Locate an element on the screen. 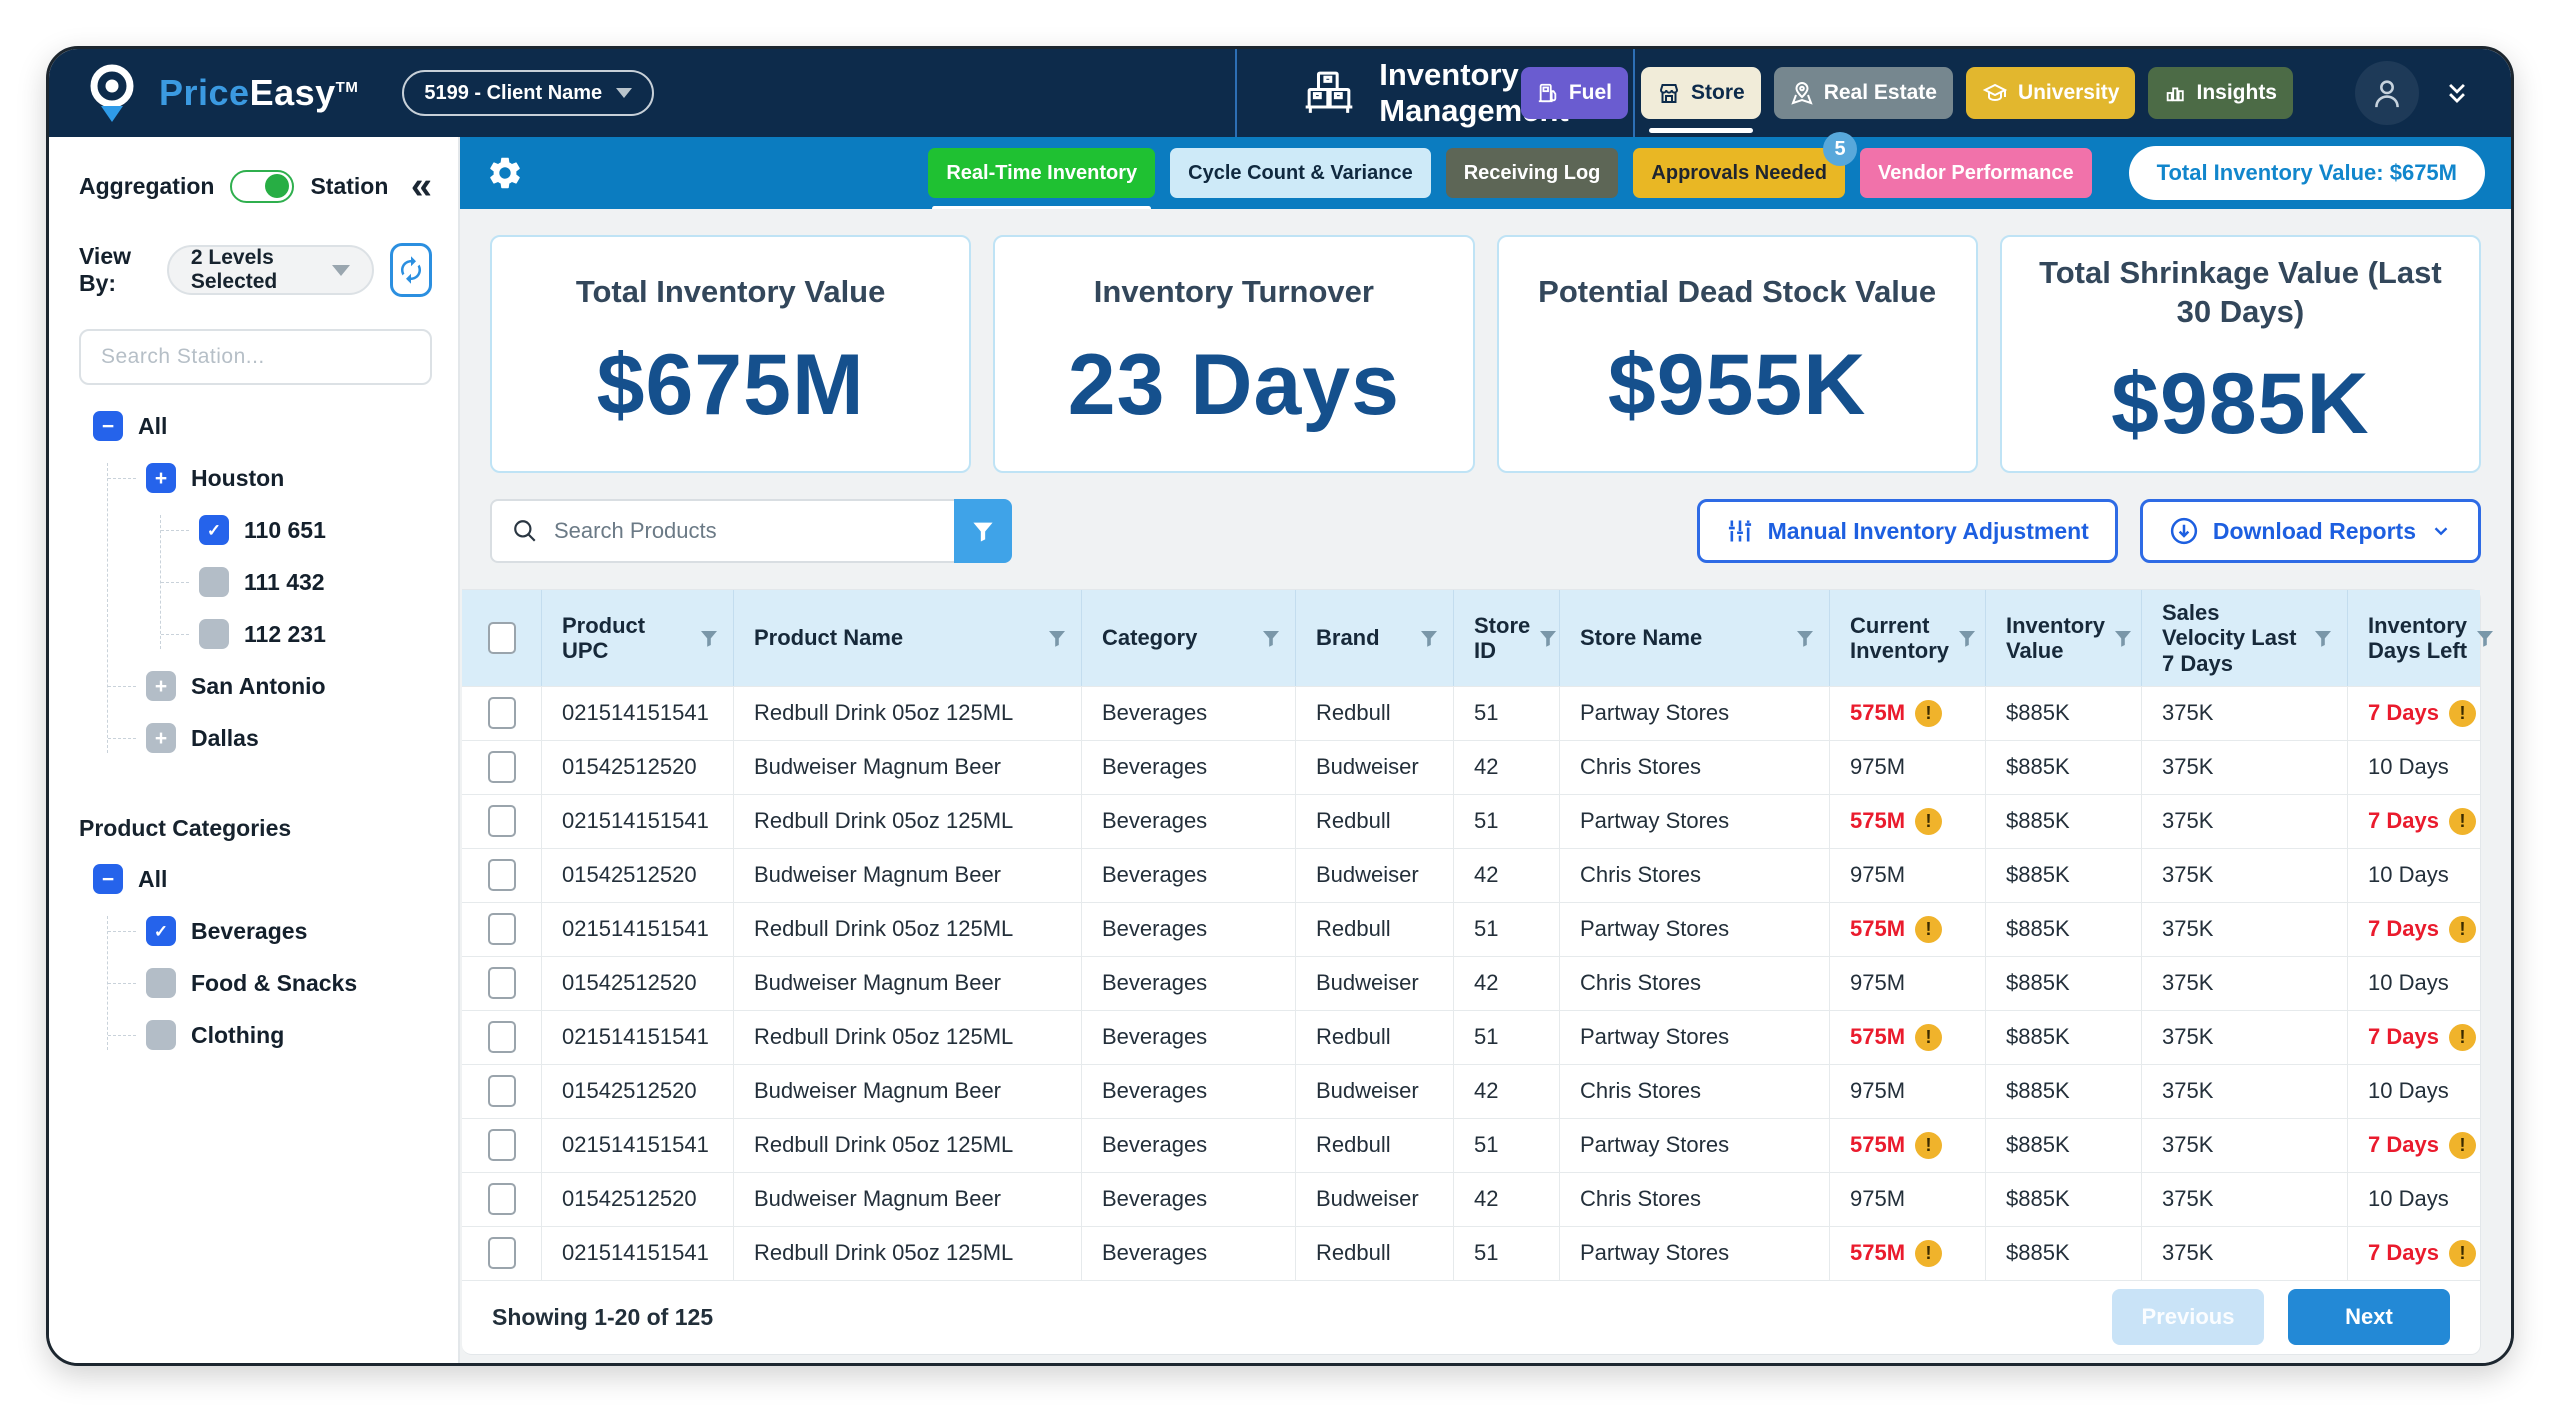  tree-label: Houston is located at coordinates (238, 477).